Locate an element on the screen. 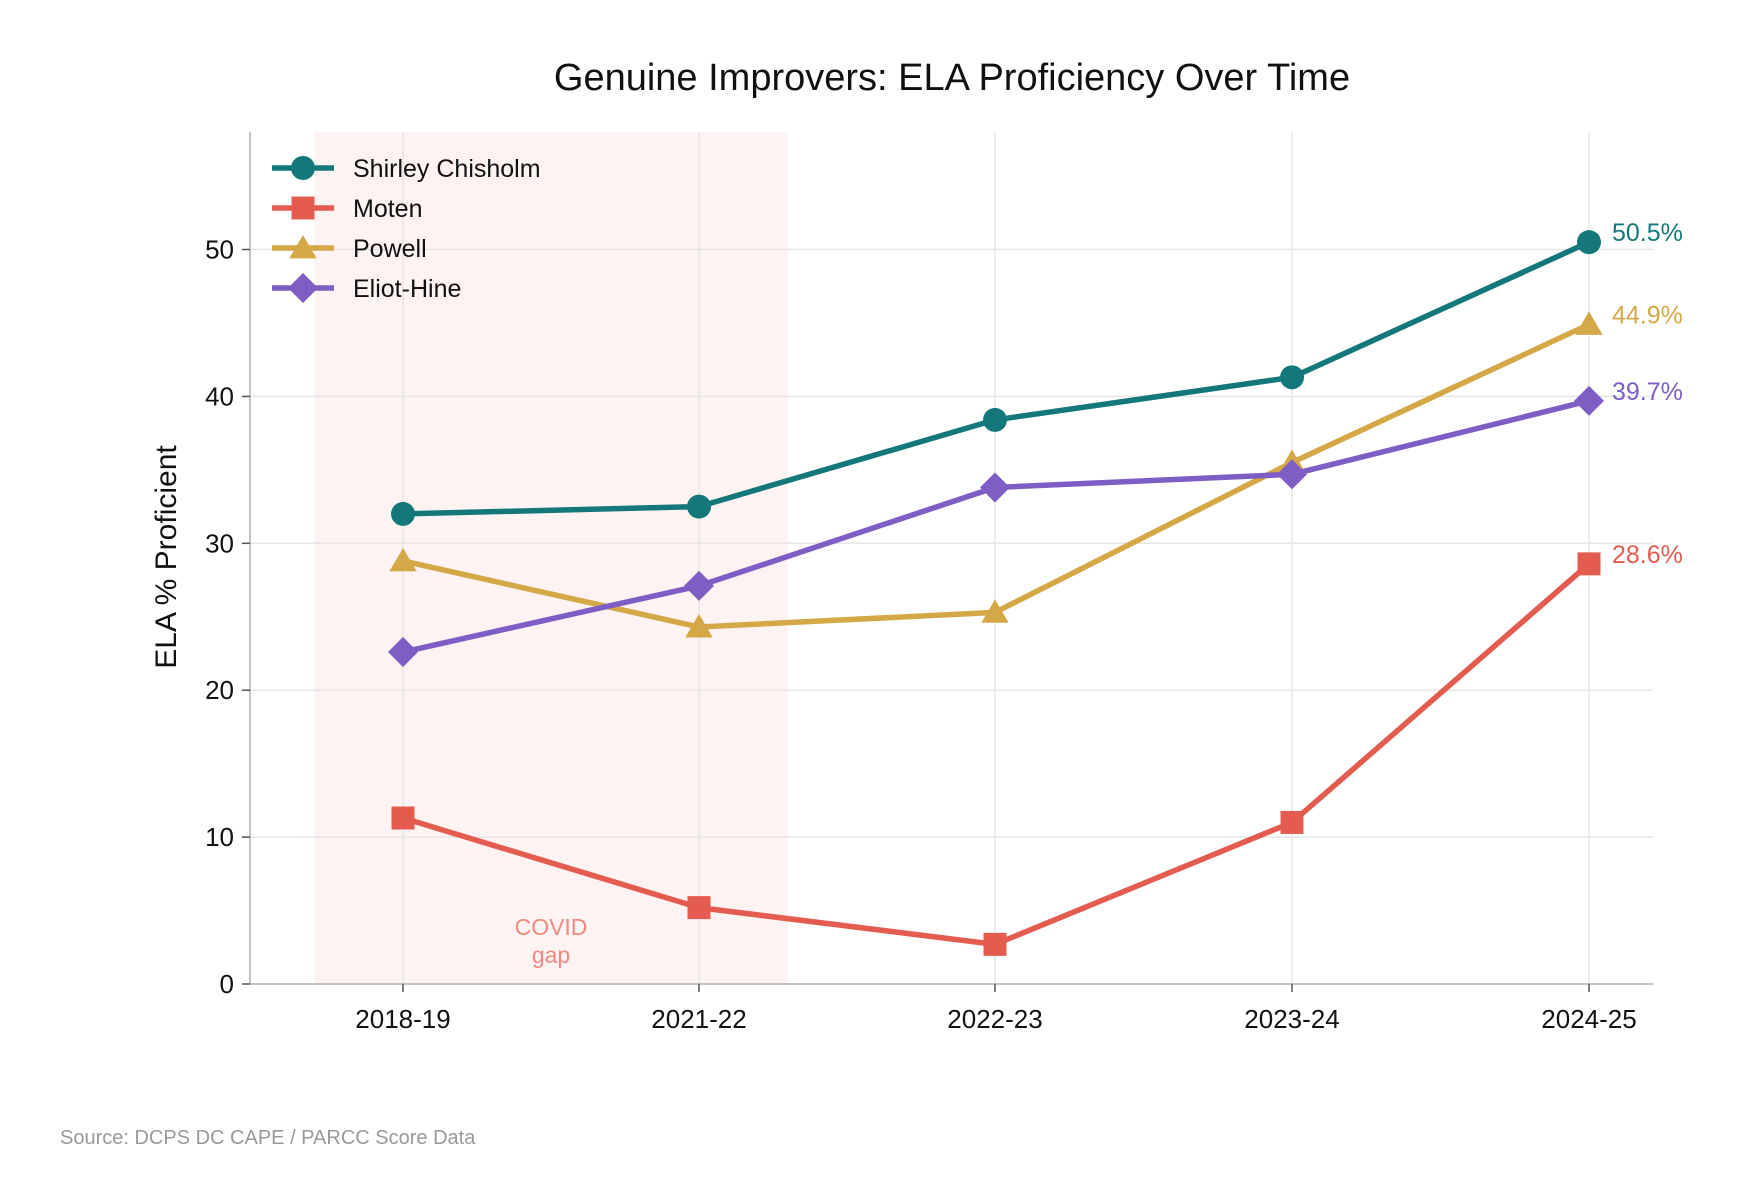  y-tick-label: 0 is located at coordinates (227, 984).